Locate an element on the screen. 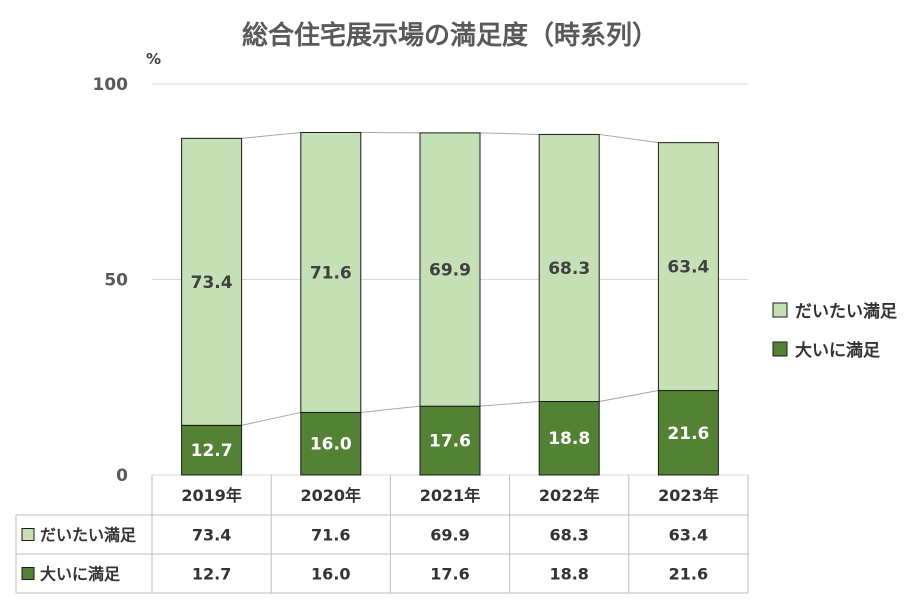  legend-label: 大いに満足 is located at coordinates (837, 350).